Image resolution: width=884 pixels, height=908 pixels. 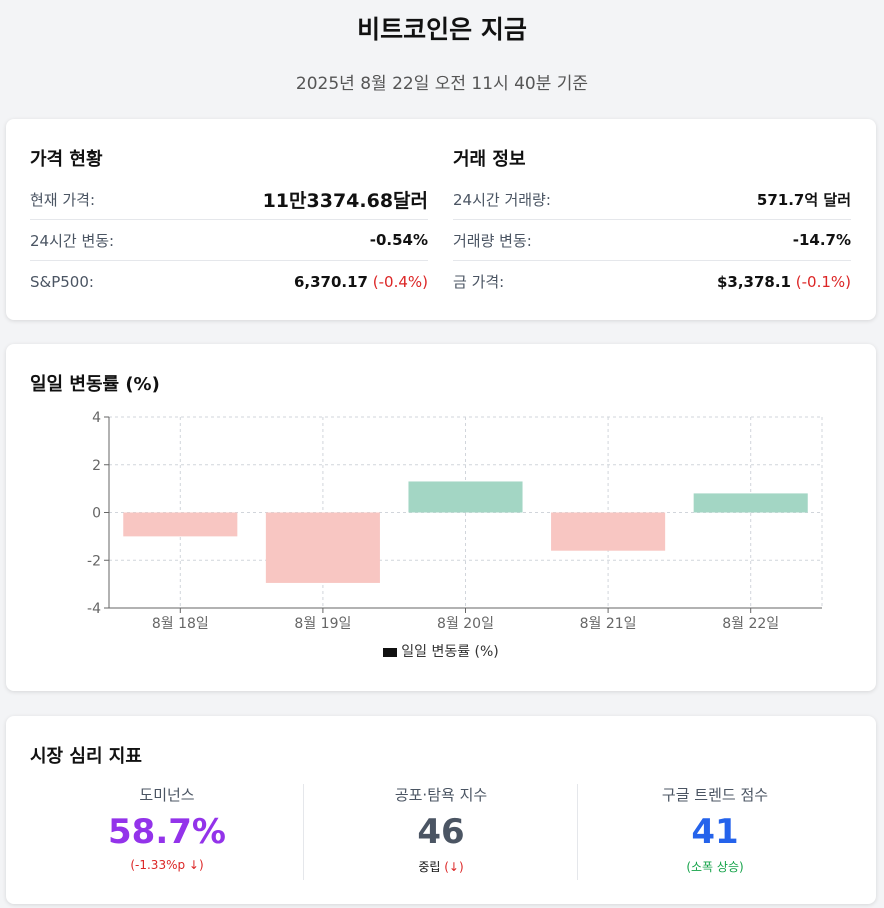 I want to click on y-tick-label: 2, so click(x=96, y=466).